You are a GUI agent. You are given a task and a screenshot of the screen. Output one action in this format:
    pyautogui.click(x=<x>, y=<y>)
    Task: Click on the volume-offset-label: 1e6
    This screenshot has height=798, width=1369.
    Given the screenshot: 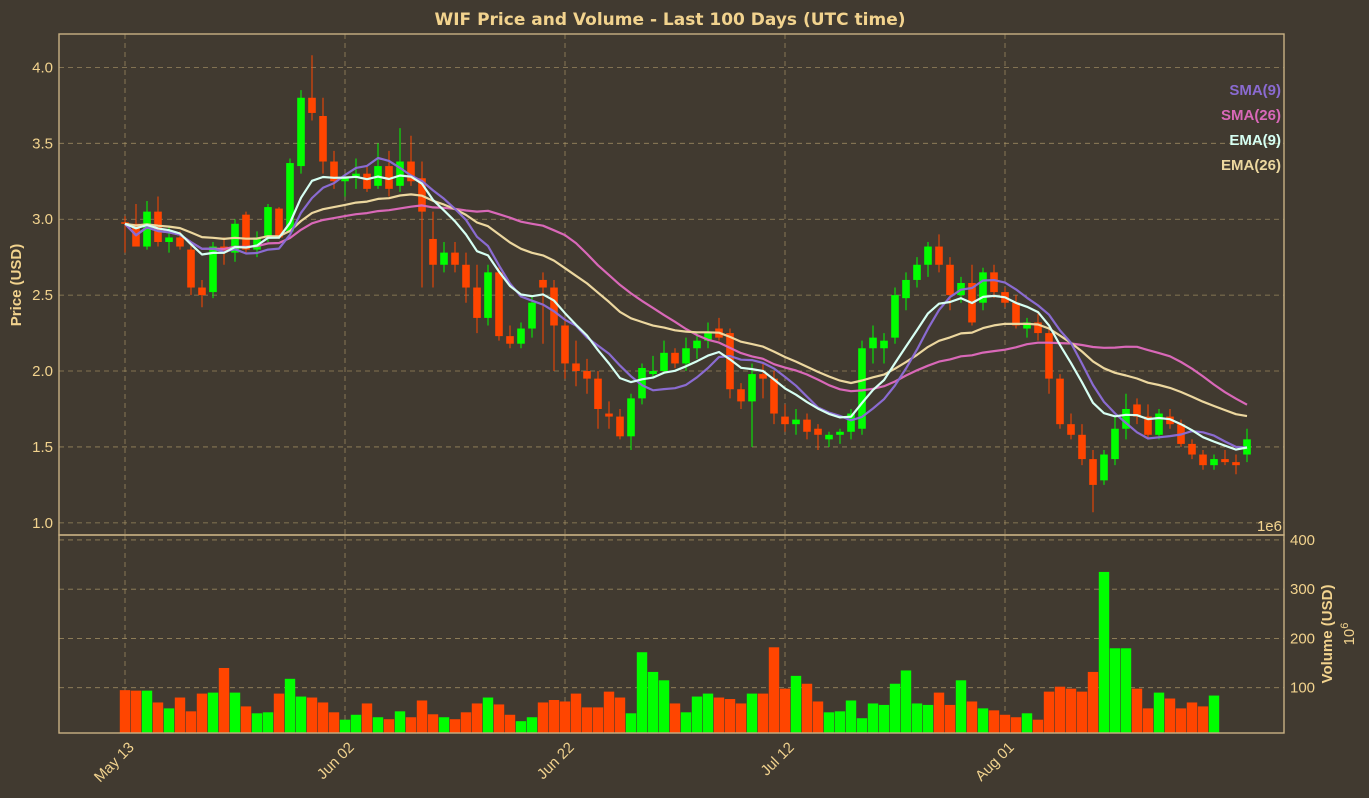 What is the action you would take?
    pyautogui.click(x=1269, y=526)
    